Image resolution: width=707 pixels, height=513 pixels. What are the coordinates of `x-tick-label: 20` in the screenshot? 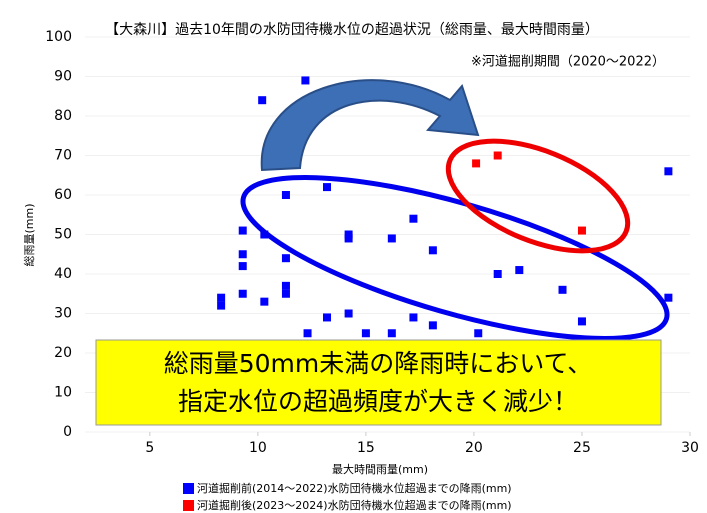 It's located at (474, 448).